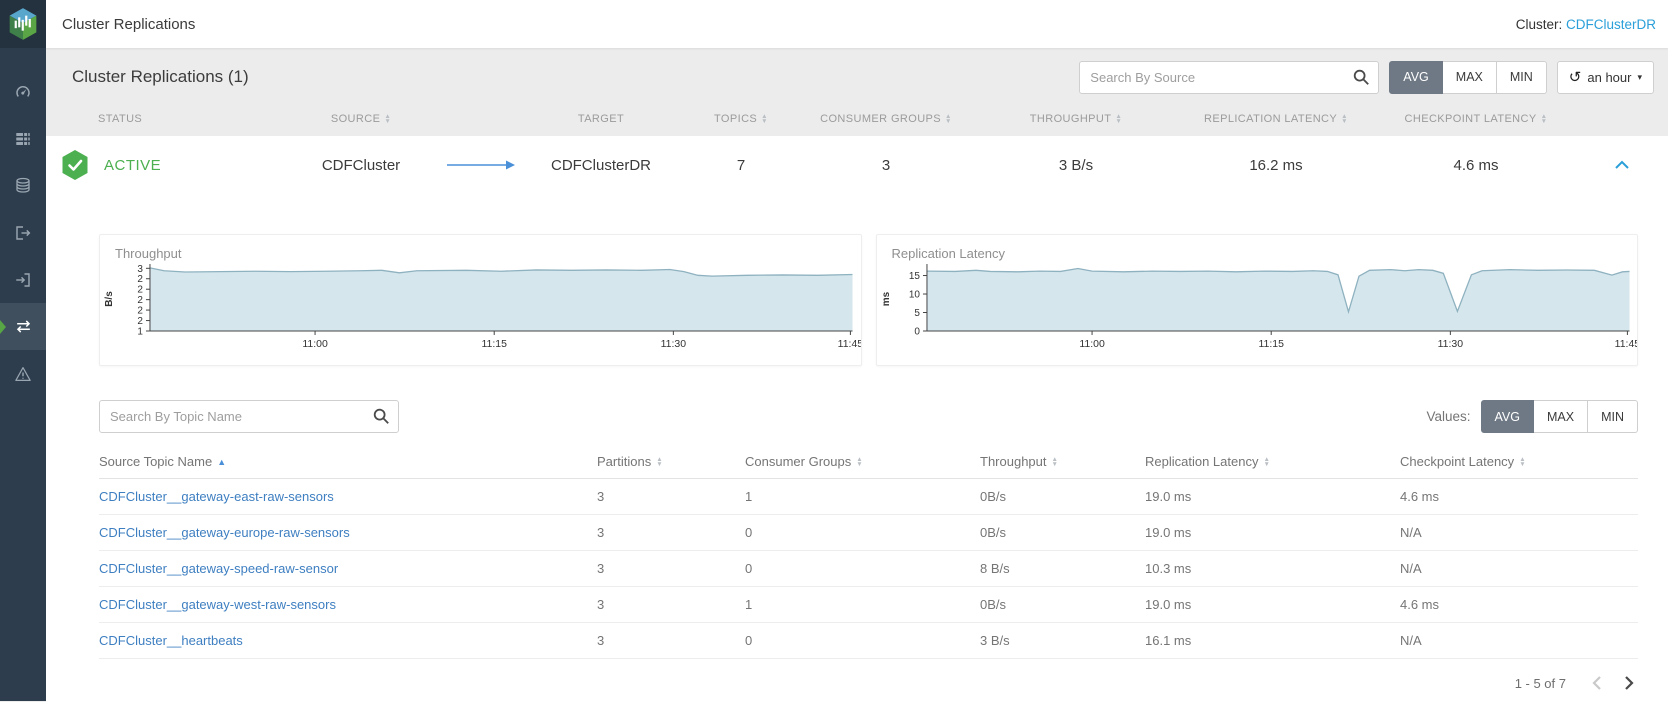 The width and height of the screenshot is (1668, 702). I want to click on topics-icon, so click(23, 186).